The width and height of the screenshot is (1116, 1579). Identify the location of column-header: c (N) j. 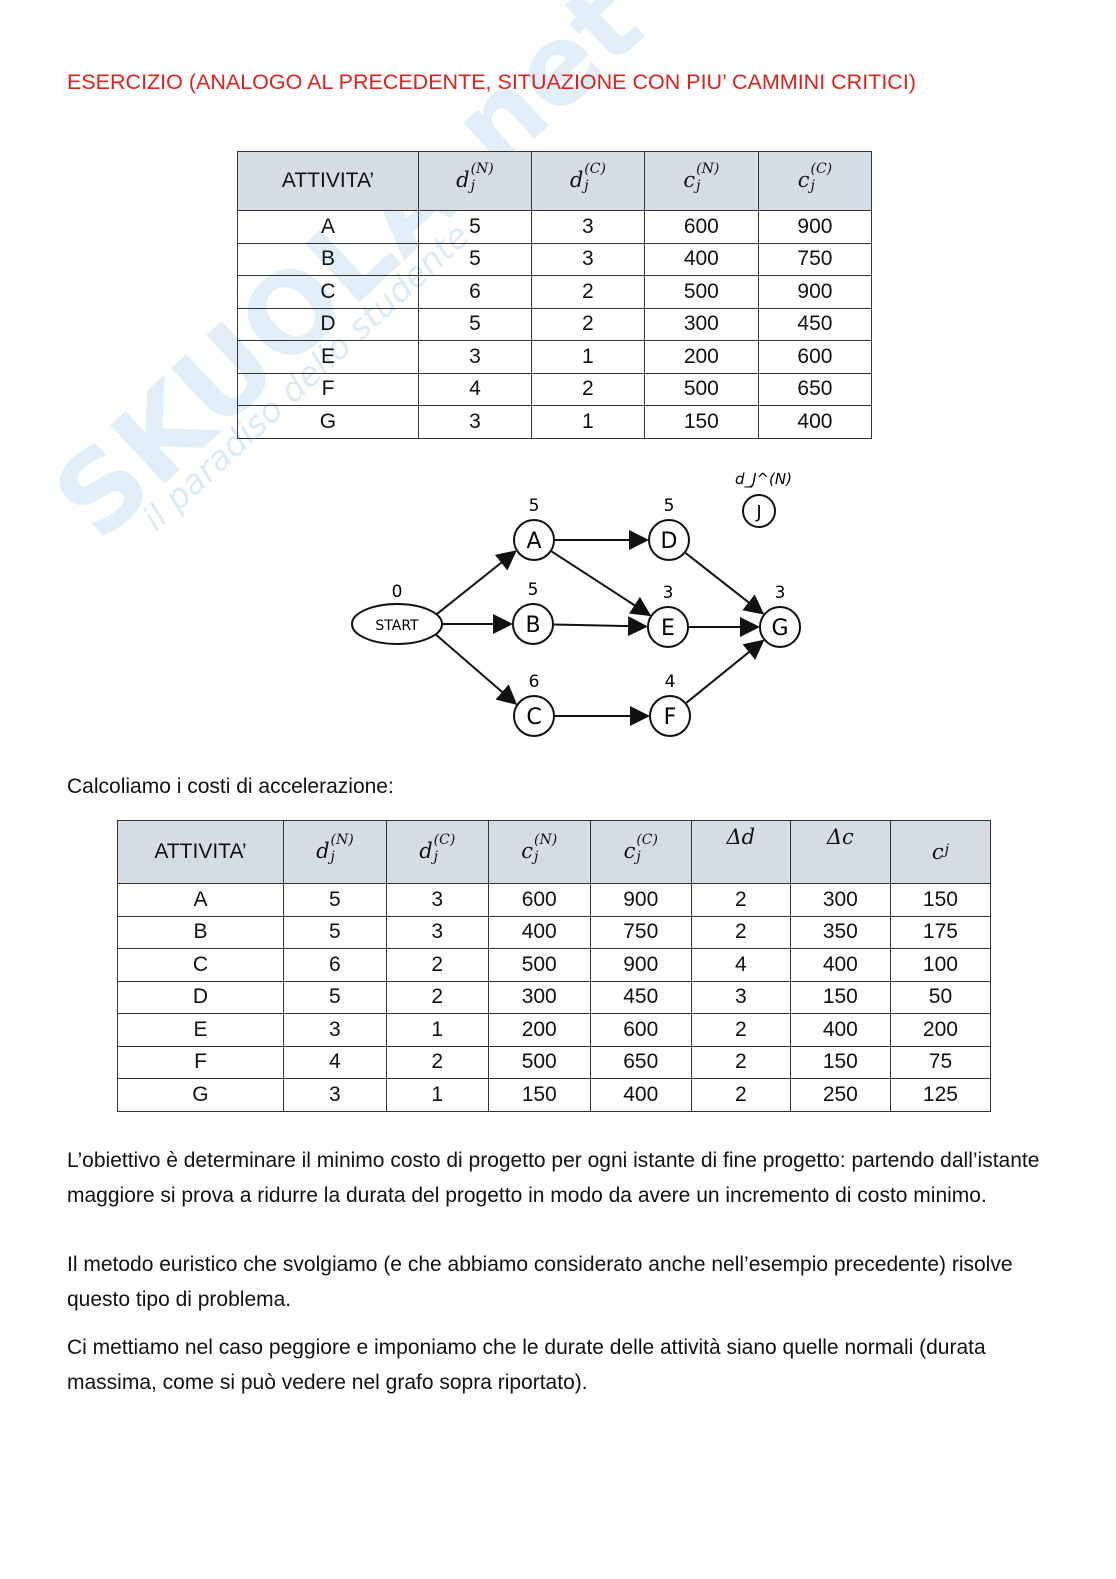
(701, 181).